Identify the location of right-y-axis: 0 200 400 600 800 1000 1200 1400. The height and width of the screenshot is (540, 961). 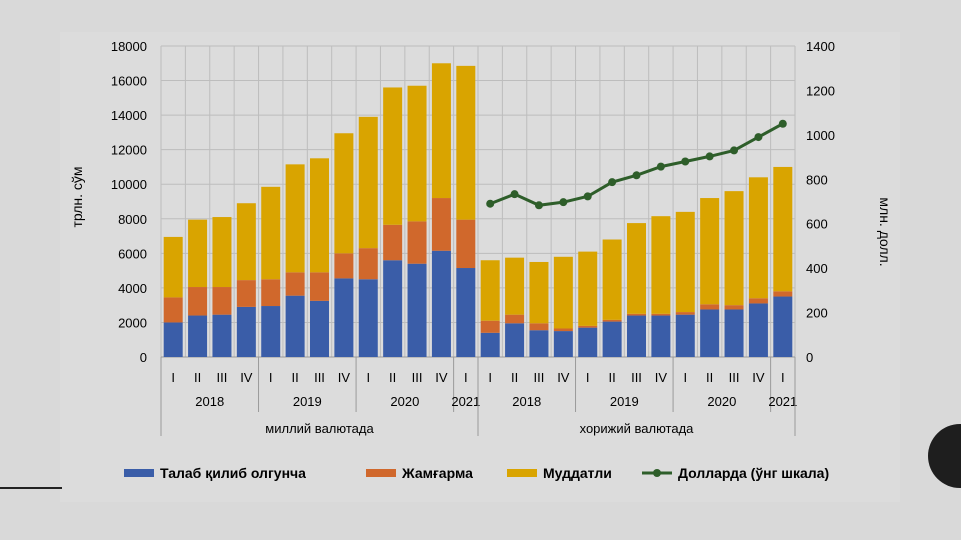
(820, 202).